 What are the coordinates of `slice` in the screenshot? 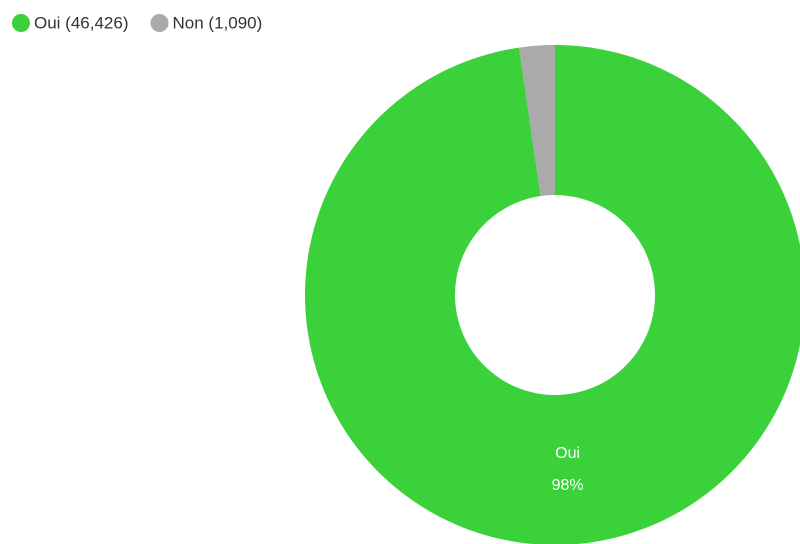 It's located at (537, 121).